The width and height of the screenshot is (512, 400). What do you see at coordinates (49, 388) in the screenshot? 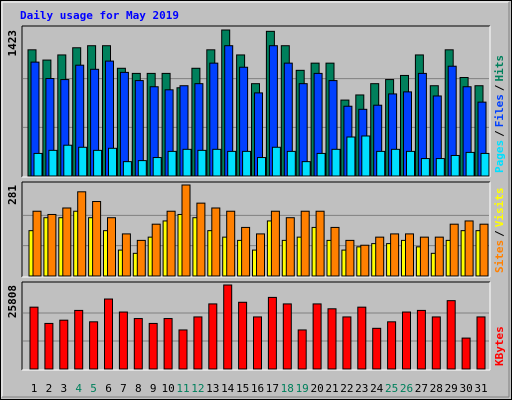
I see `x-tick-label: 2` at bounding box center [49, 388].